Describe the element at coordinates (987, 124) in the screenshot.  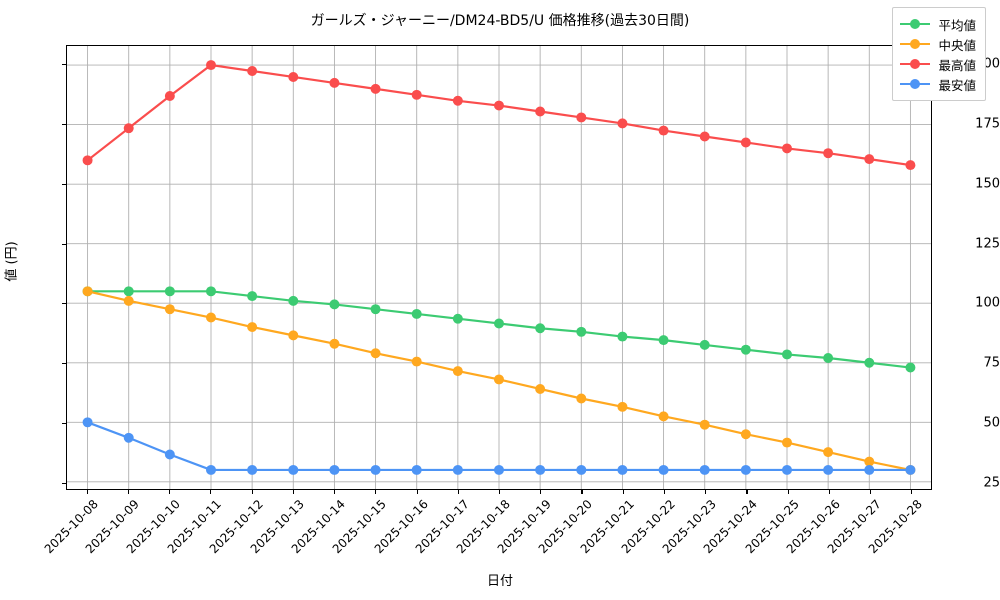
I see `y-tick-label: 175` at that location.